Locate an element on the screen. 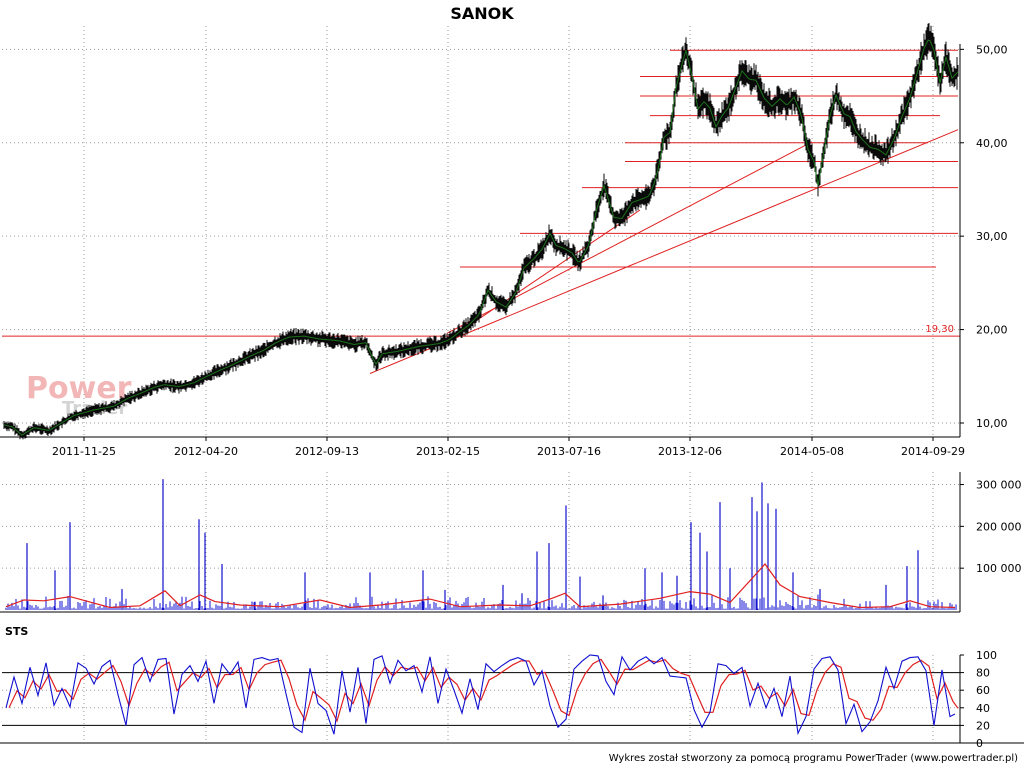  volume-average-line is located at coordinates (480, 586).